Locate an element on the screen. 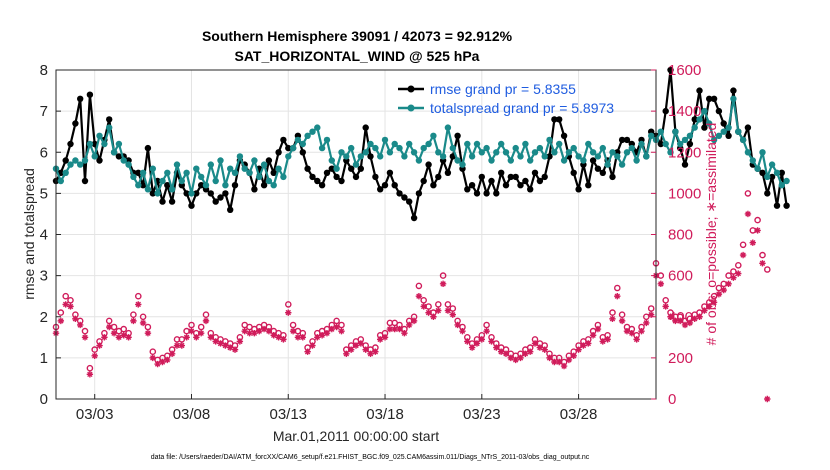 Image resolution: width=830 pixels, height=470 pixels. chart-subtitle: SAT_HORIZONTAL_WIND @ 525 hPa is located at coordinates (357, 56).